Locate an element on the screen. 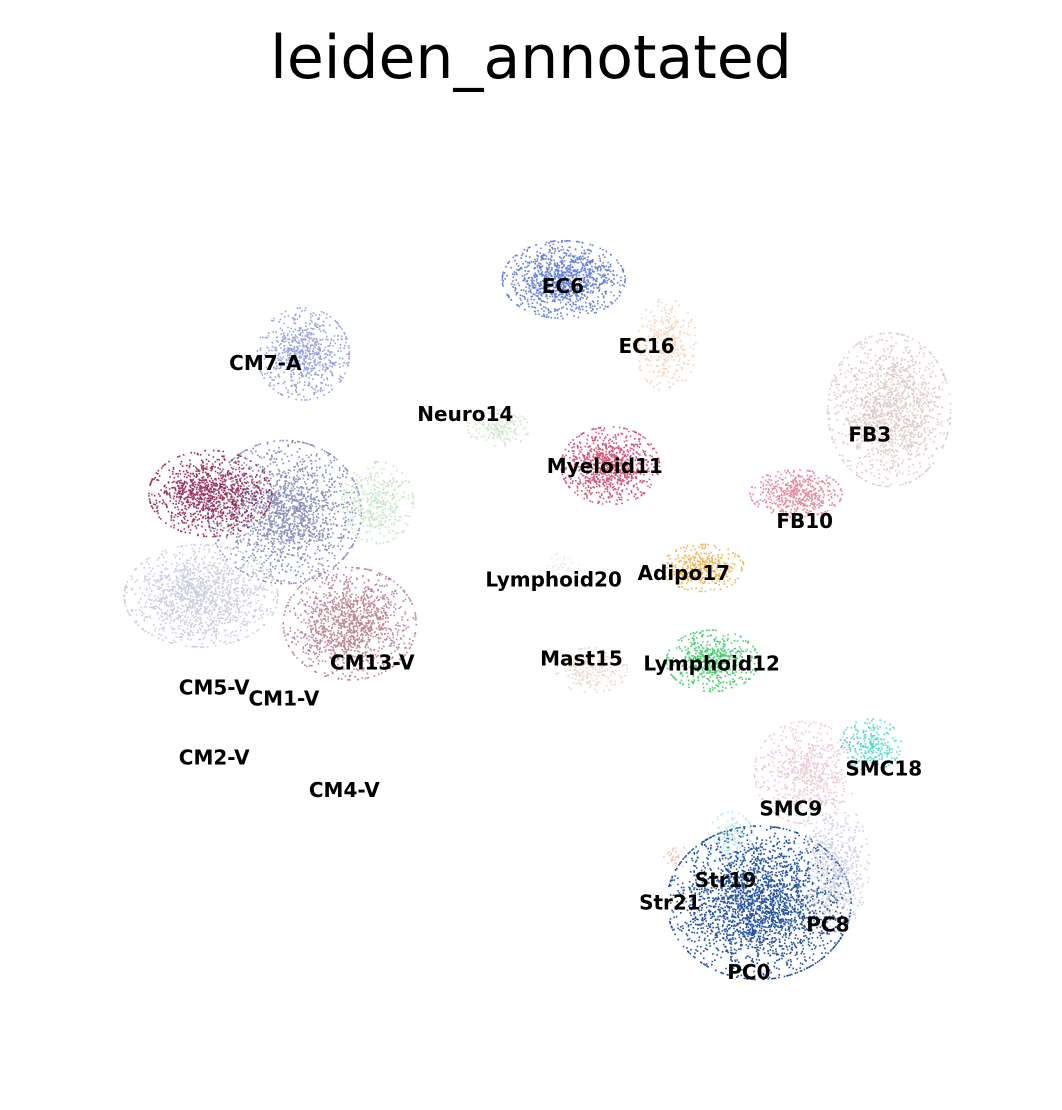 This screenshot has width=1062, height=1110. cluster-points-neuro14 is located at coordinates (498, 428).